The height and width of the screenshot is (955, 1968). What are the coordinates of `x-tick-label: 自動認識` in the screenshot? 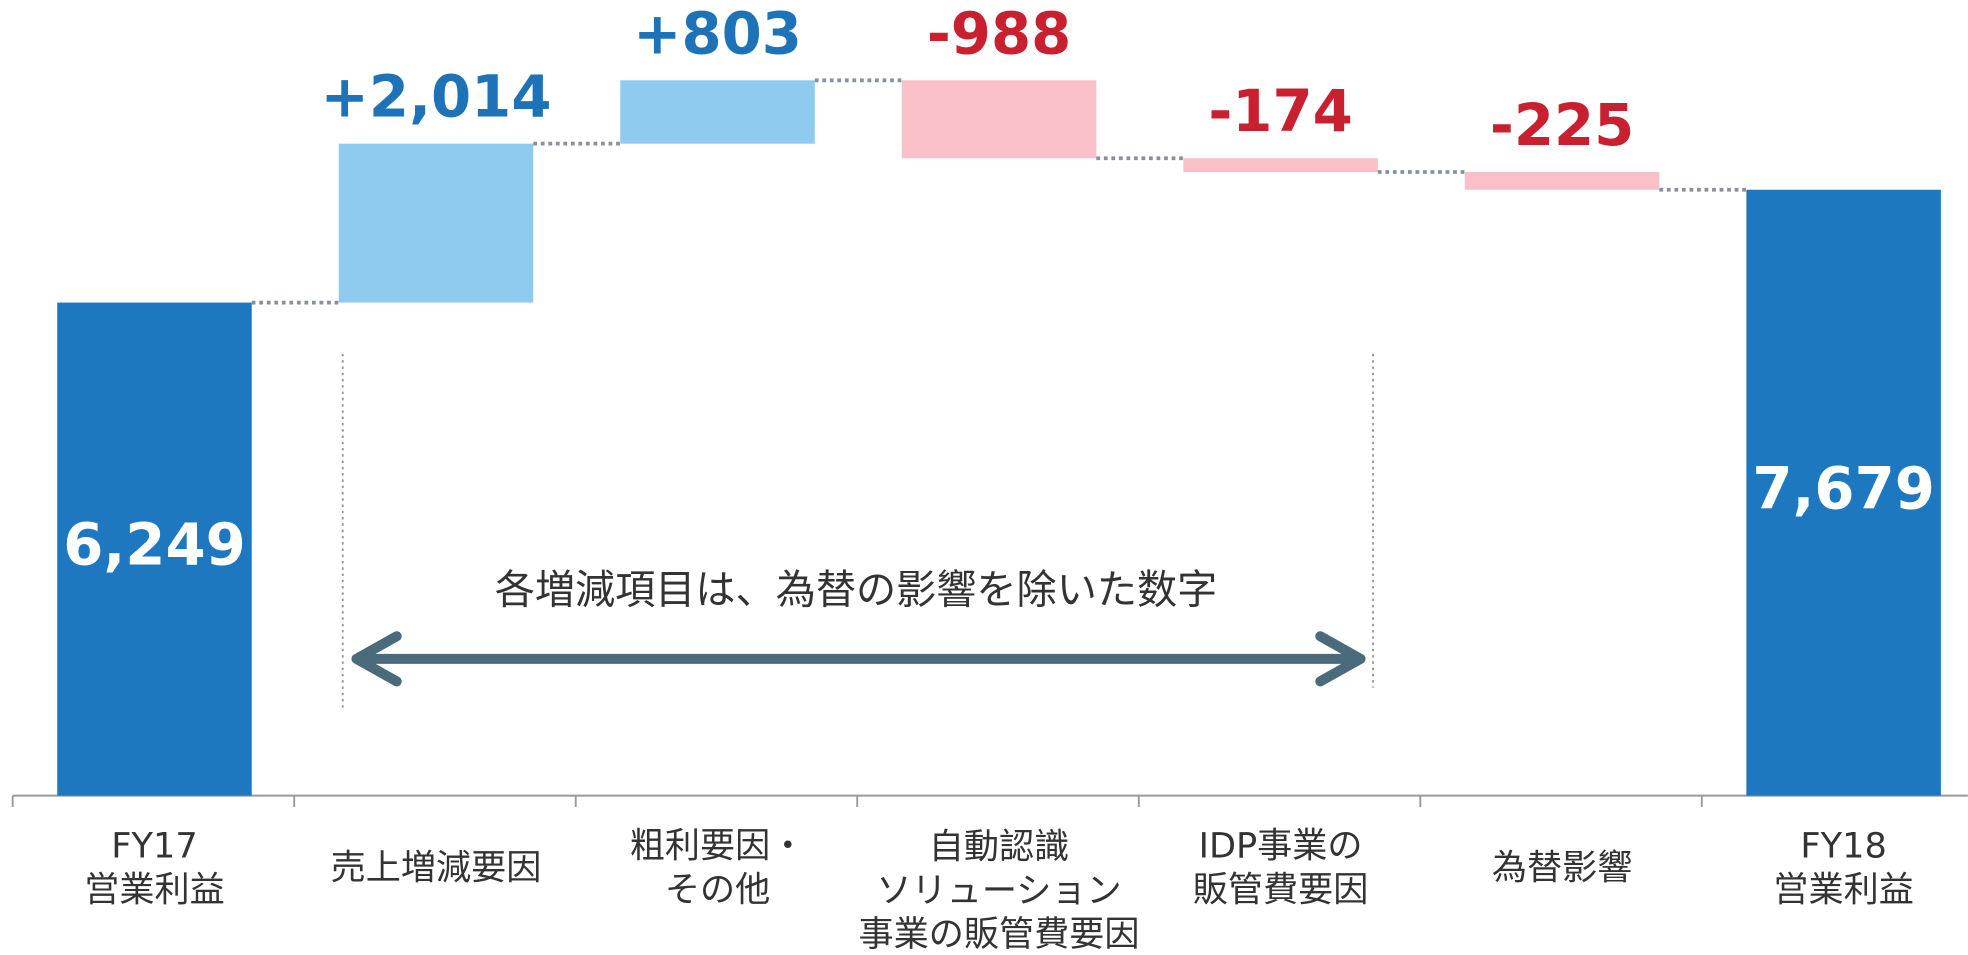 It's located at (999, 846).